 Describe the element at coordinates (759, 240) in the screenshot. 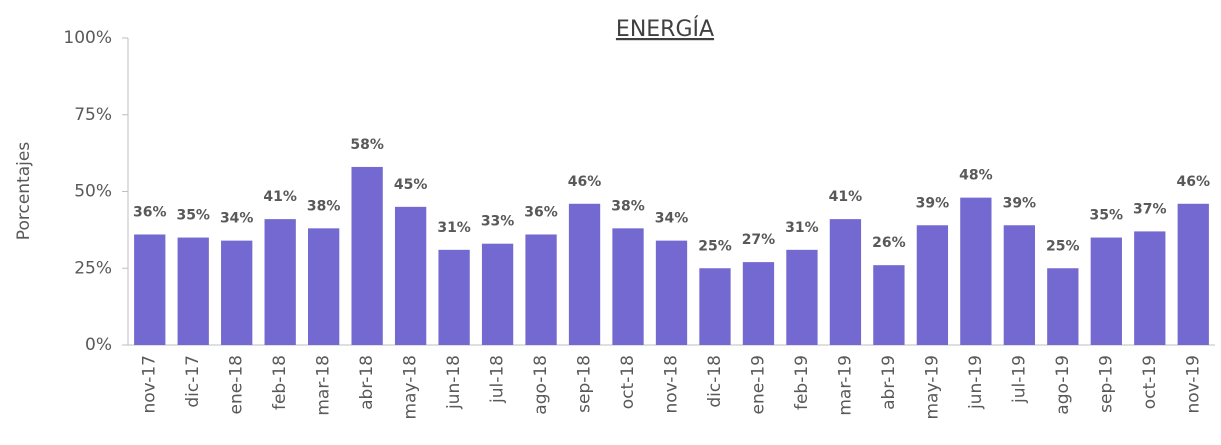

I see `value-label: 27%` at that location.